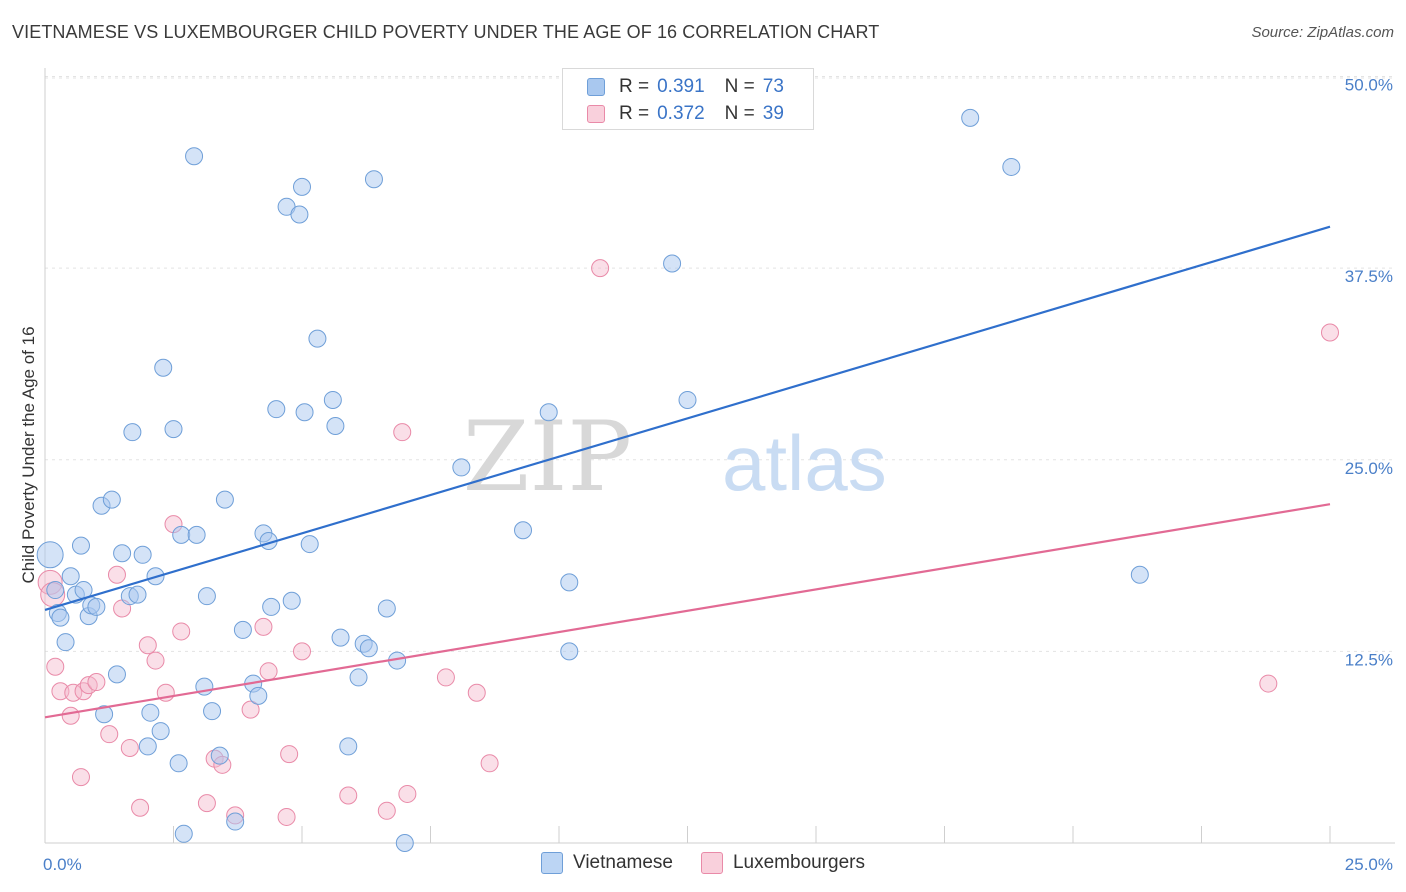  I want to click on legend-label-luxembourgers: Luxembourgers, so click(799, 862).